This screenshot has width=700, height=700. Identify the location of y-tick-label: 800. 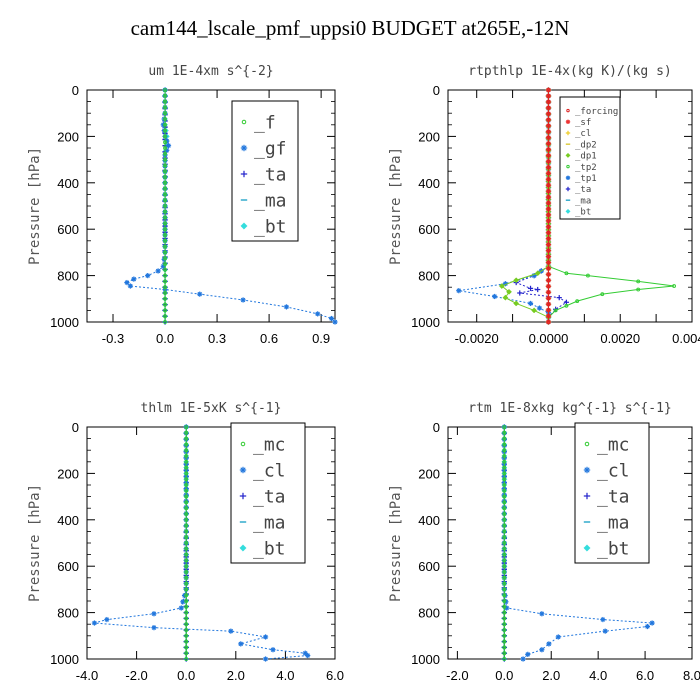
(429, 276).